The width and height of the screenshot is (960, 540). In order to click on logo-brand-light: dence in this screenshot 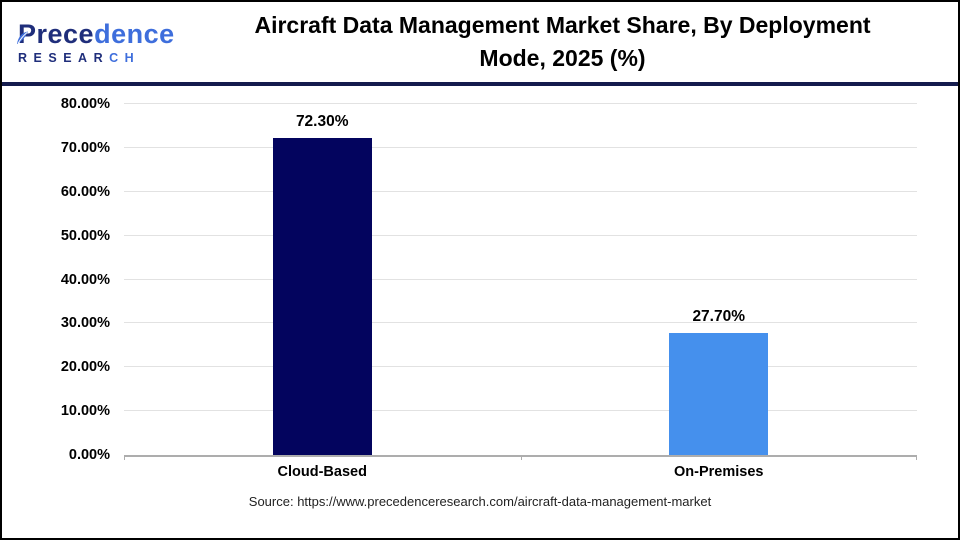, I will do `click(134, 33)`.